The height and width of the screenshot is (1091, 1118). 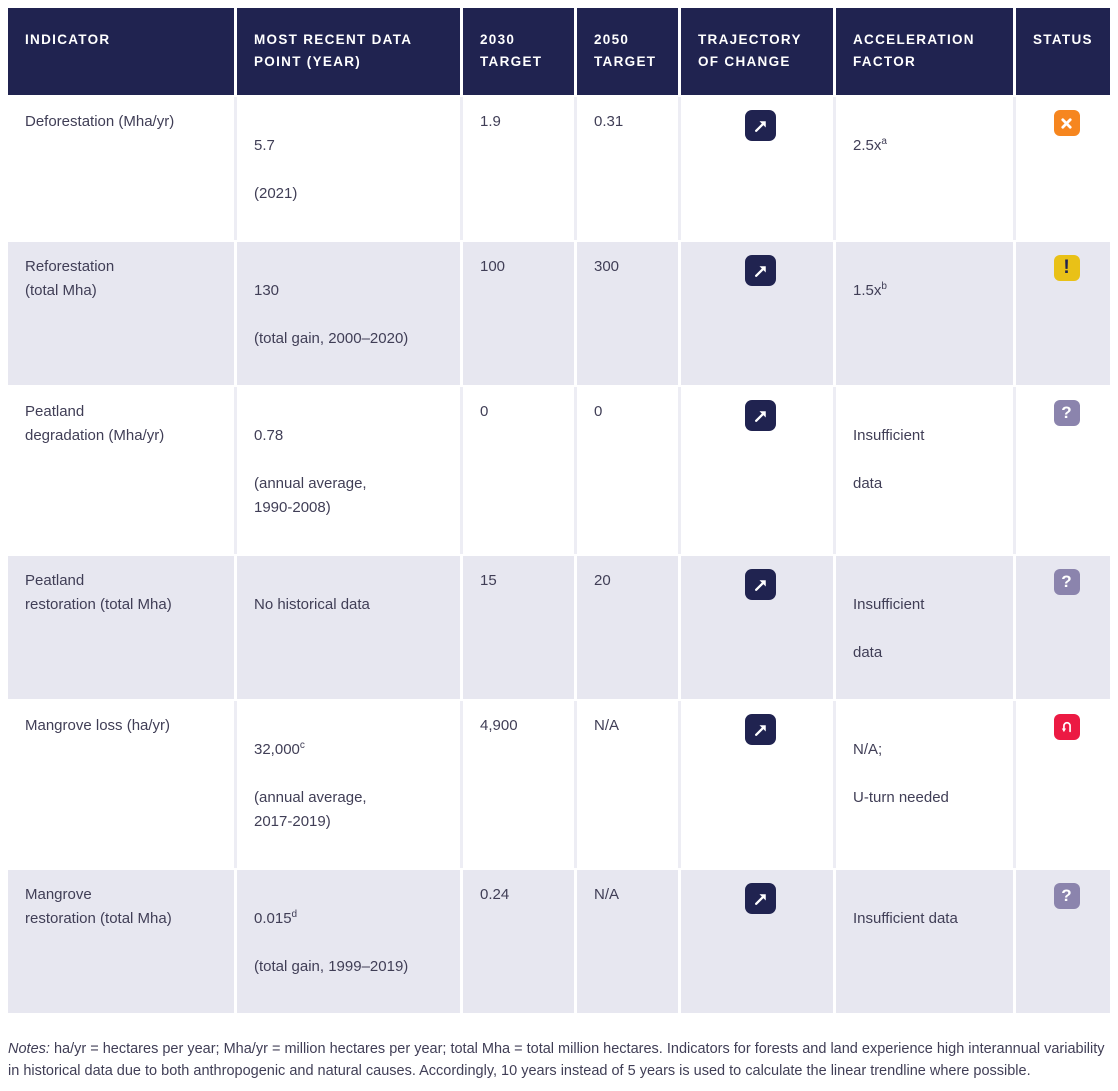 What do you see at coordinates (520, 941) in the screenshot?
I see `target-2030-cell: 0.24` at bounding box center [520, 941].